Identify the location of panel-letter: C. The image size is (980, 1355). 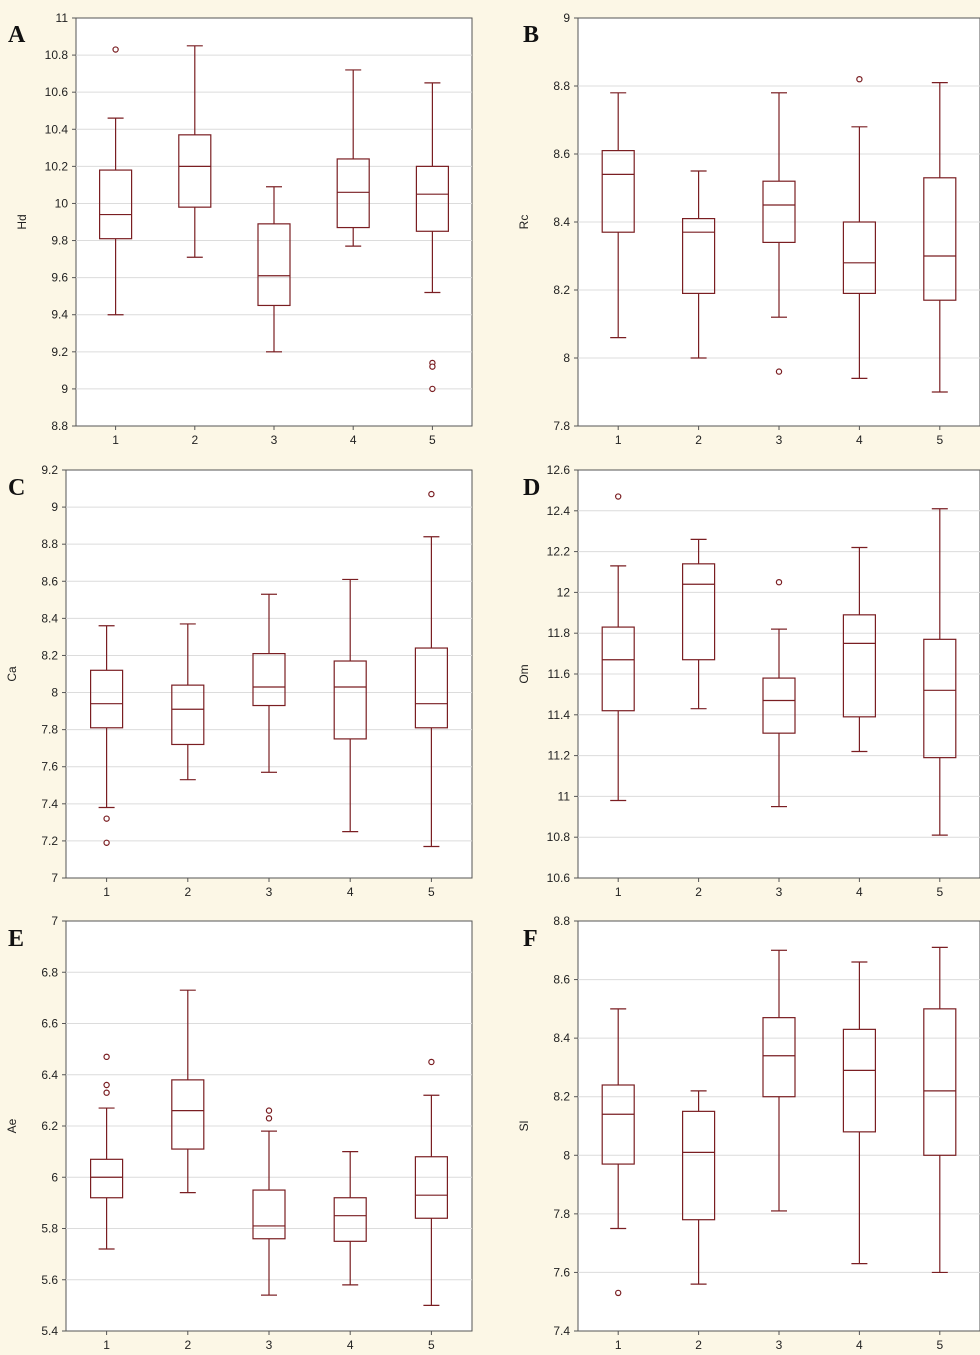
(16, 488).